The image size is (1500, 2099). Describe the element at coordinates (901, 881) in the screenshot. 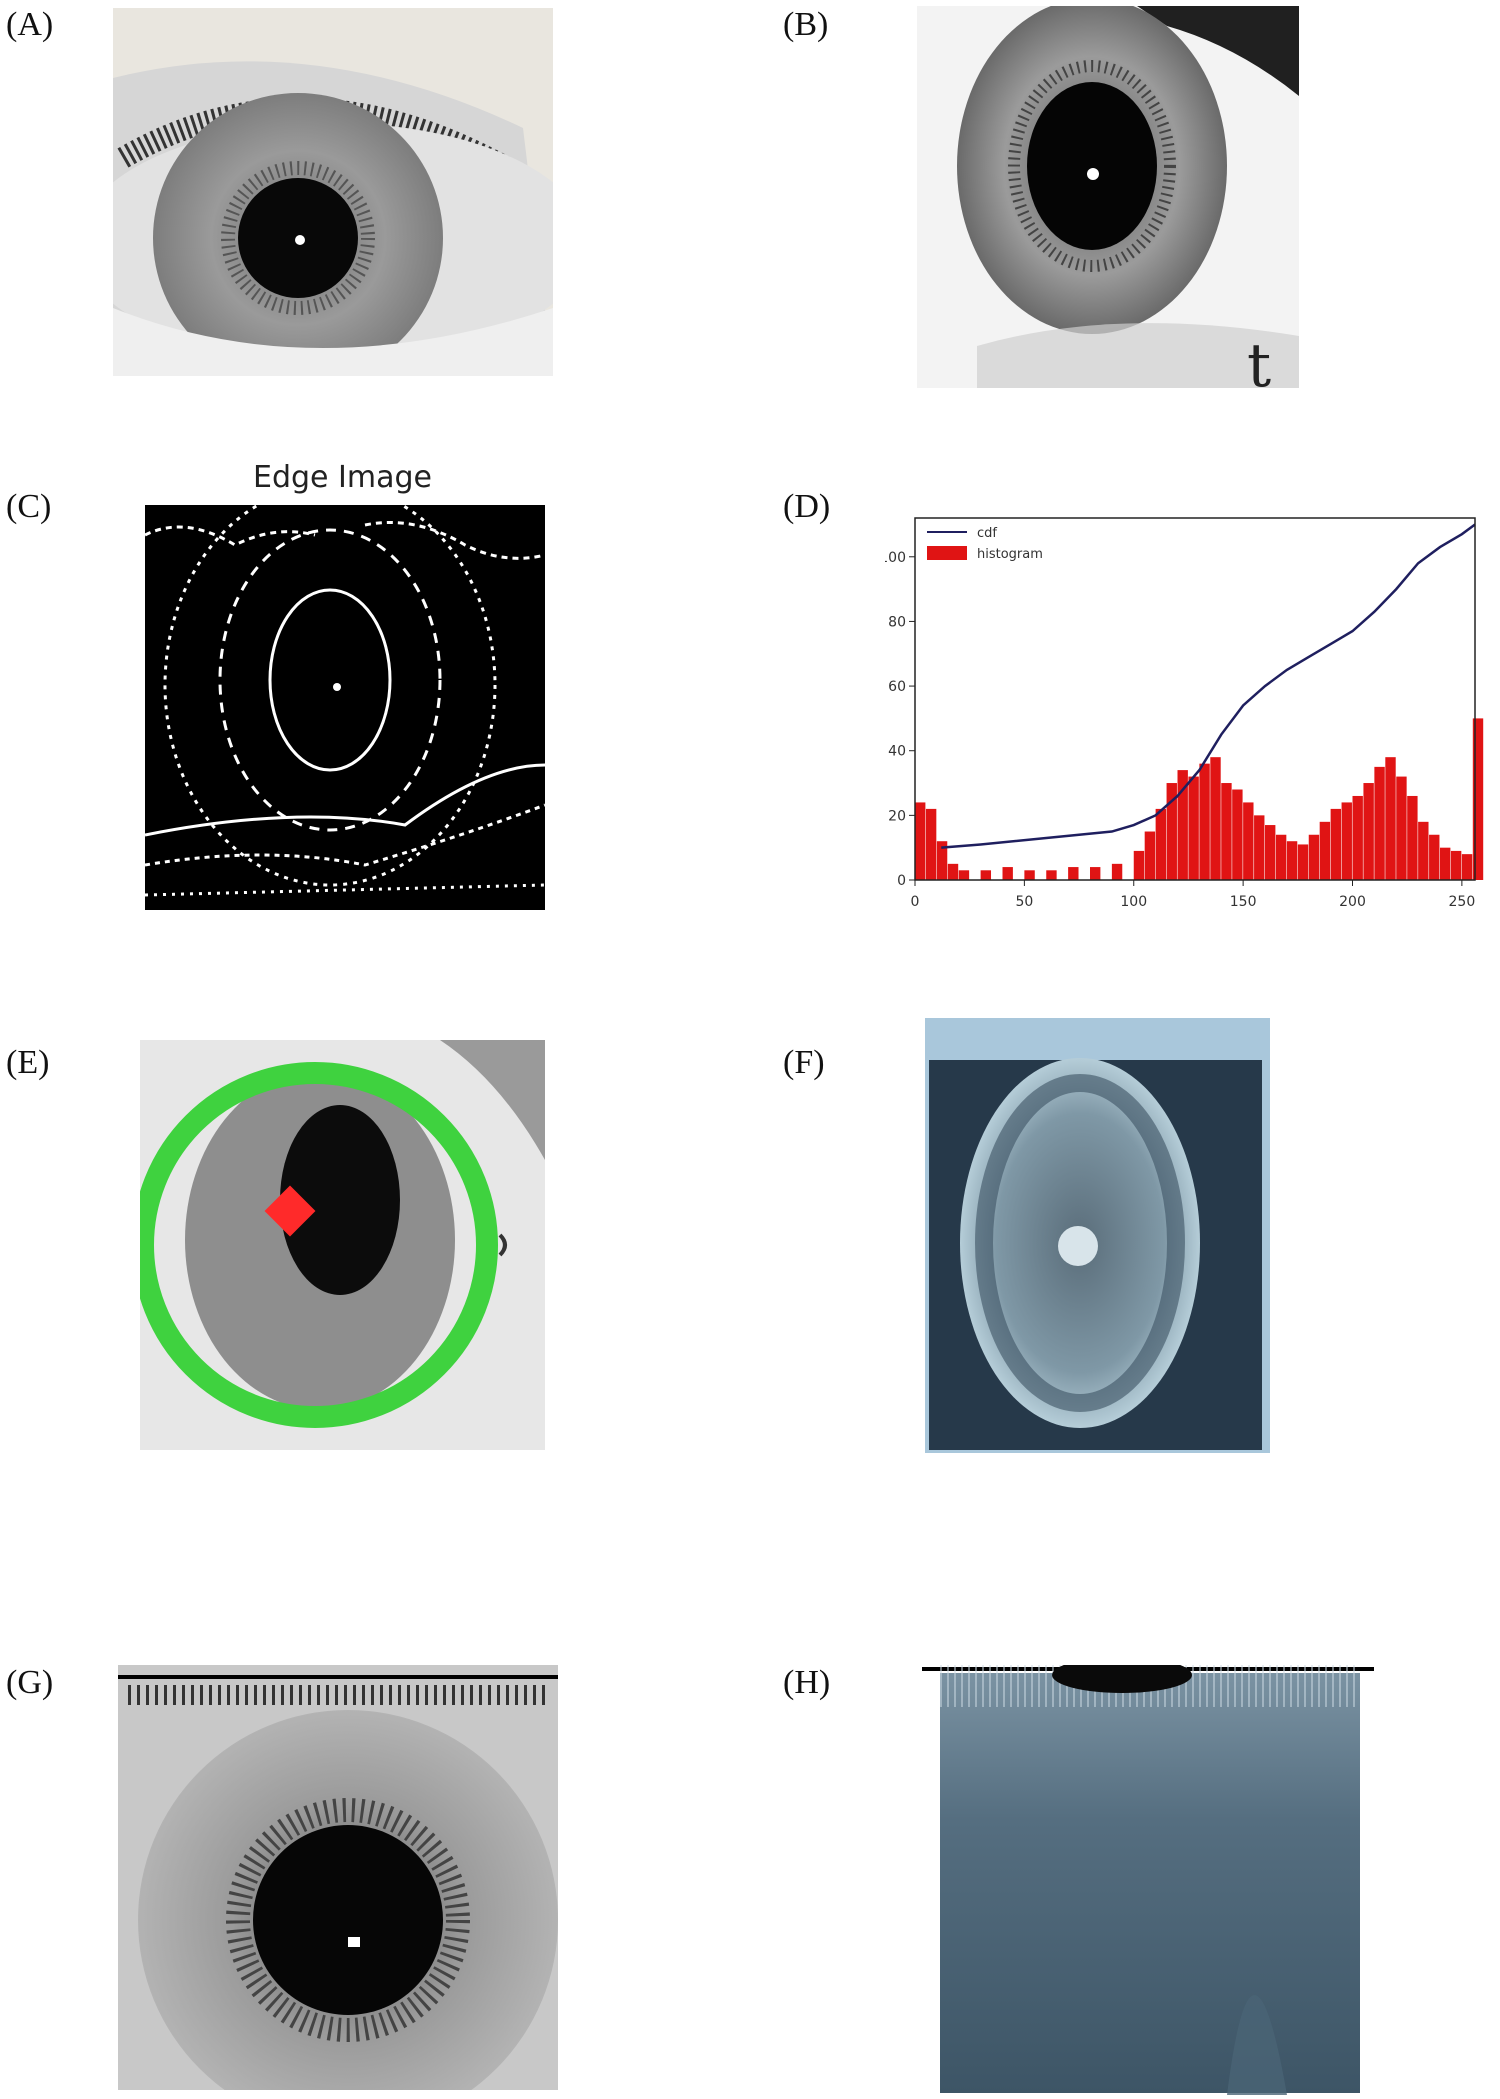

I see `y-tick-label: 0` at that location.